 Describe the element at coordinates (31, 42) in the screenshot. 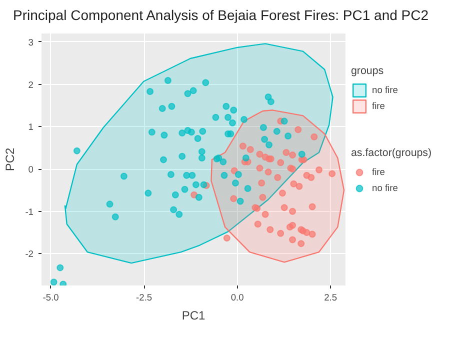

I see `y-tick-label: 3` at that location.